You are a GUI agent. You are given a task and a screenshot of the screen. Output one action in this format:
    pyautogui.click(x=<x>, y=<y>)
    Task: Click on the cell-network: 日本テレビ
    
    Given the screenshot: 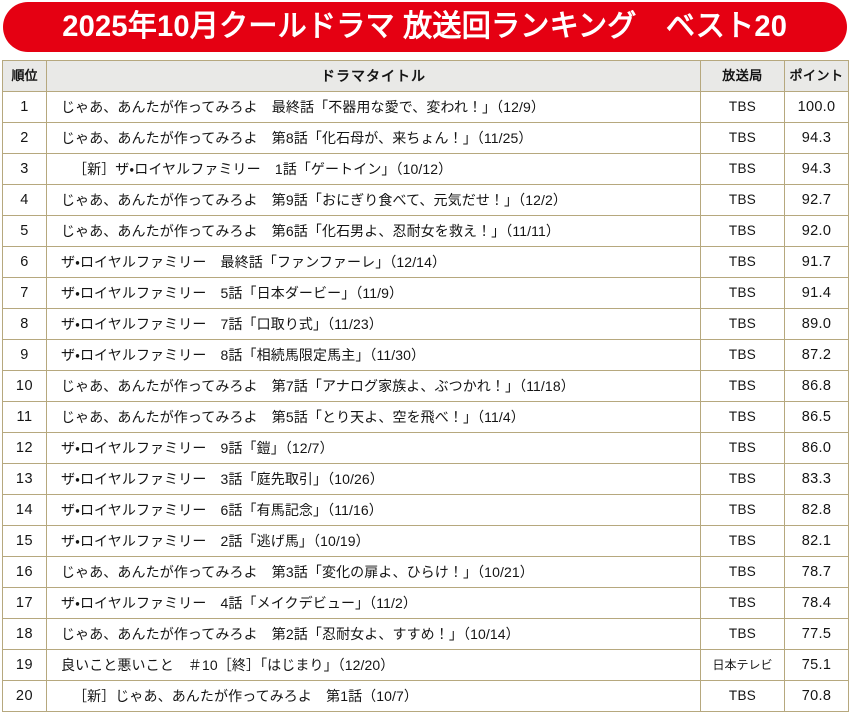 What is the action you would take?
    pyautogui.click(x=742, y=665)
    